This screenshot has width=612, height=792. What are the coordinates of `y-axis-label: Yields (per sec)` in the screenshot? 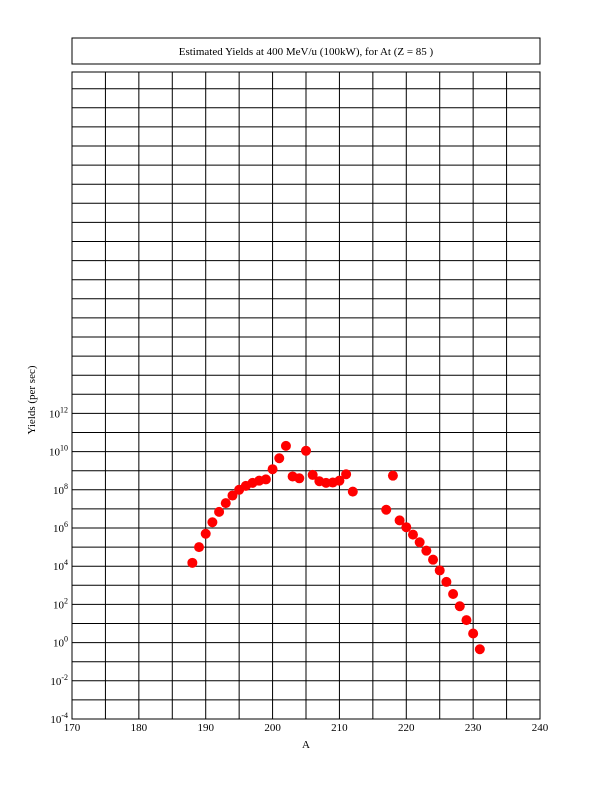 It's located at (32, 399).